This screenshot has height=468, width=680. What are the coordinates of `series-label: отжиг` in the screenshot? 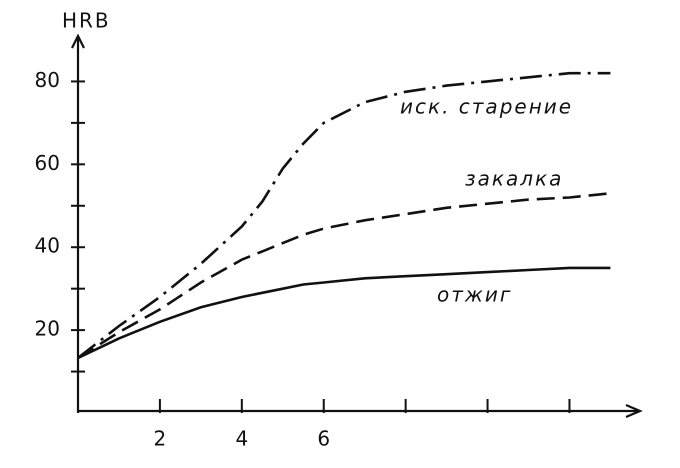 It's located at (474, 295).